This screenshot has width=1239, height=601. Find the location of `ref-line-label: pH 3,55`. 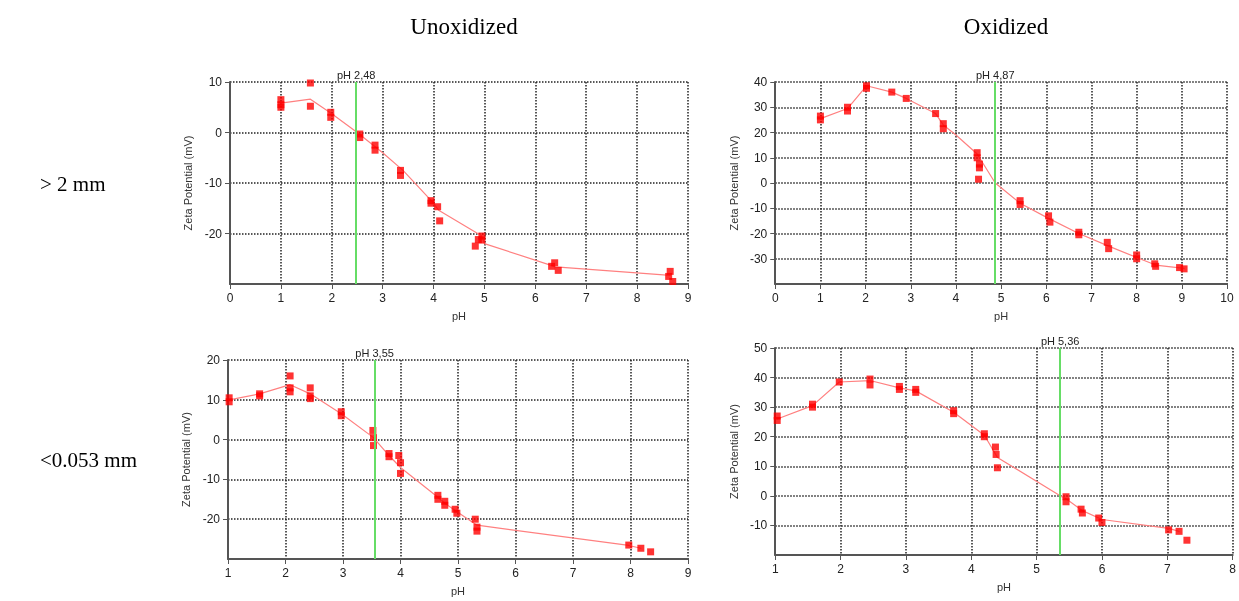

ref-line-label: pH 3,55 is located at coordinates (374, 352).